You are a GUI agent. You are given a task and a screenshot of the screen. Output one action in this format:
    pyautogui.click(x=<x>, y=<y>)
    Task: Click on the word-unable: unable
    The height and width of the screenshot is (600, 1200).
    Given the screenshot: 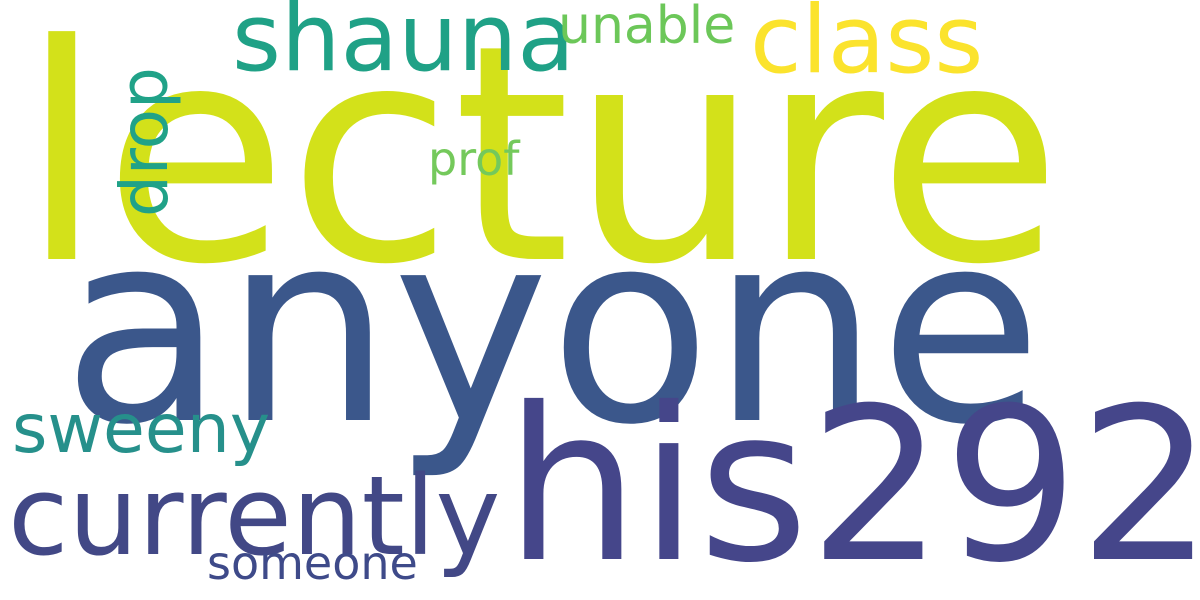 What is the action you would take?
    pyautogui.click(x=647, y=28)
    